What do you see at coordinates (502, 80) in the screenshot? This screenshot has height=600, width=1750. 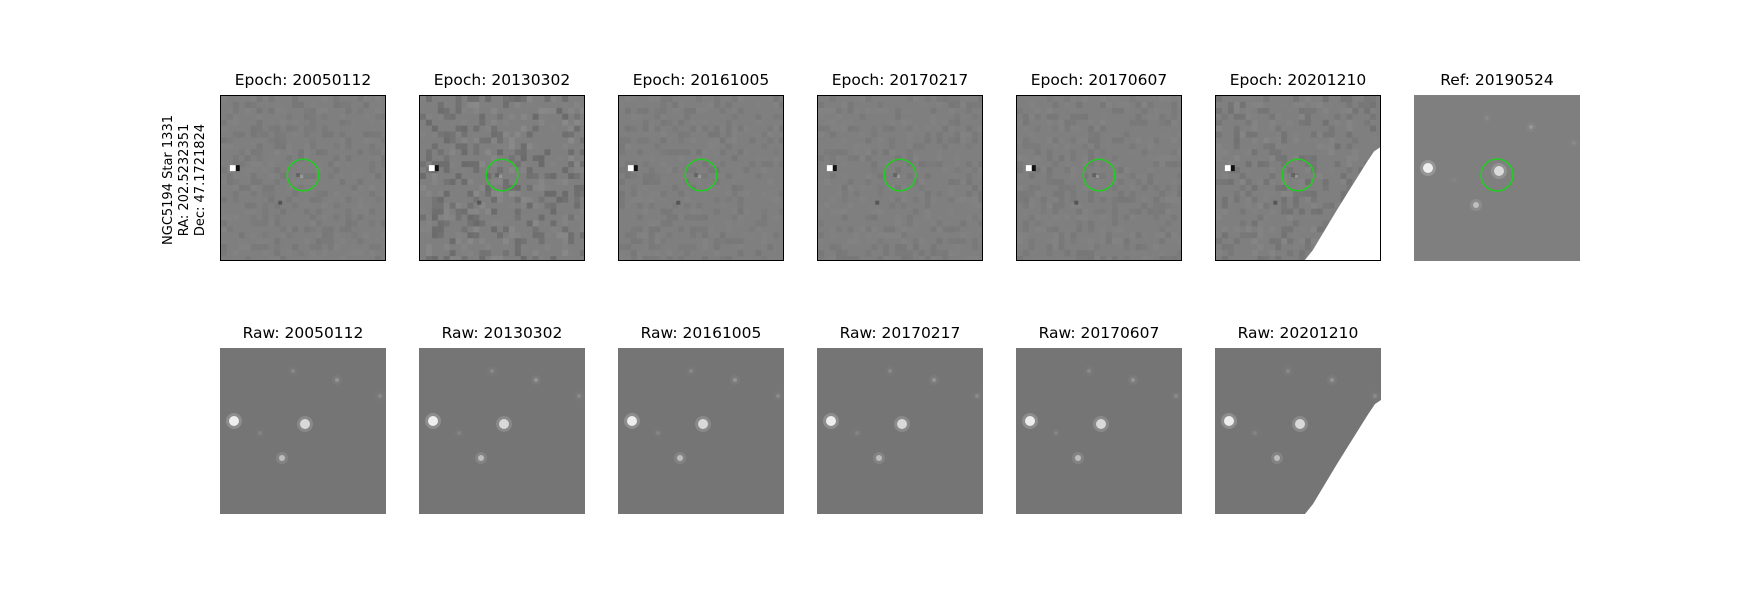 I see `epoch-title: Epoch: 20130302` at bounding box center [502, 80].